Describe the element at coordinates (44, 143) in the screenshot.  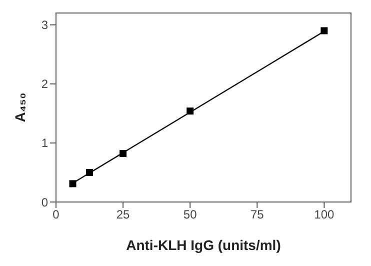
I see `y-tick-label: 1` at that location.